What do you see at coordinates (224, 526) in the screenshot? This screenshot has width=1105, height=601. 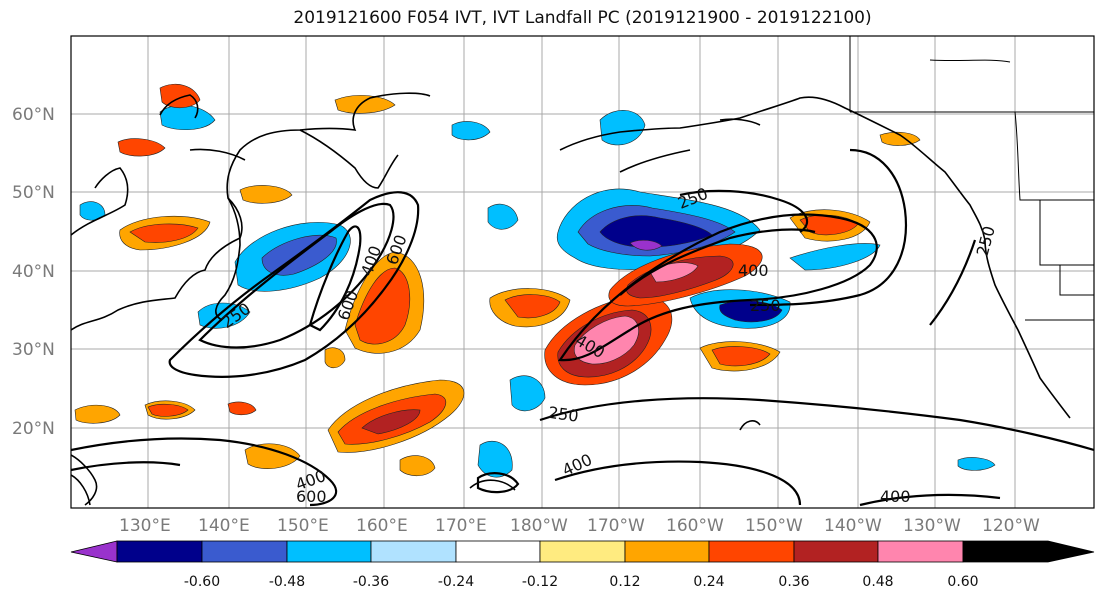 I see `lon-label: 140°E` at bounding box center [224, 526].